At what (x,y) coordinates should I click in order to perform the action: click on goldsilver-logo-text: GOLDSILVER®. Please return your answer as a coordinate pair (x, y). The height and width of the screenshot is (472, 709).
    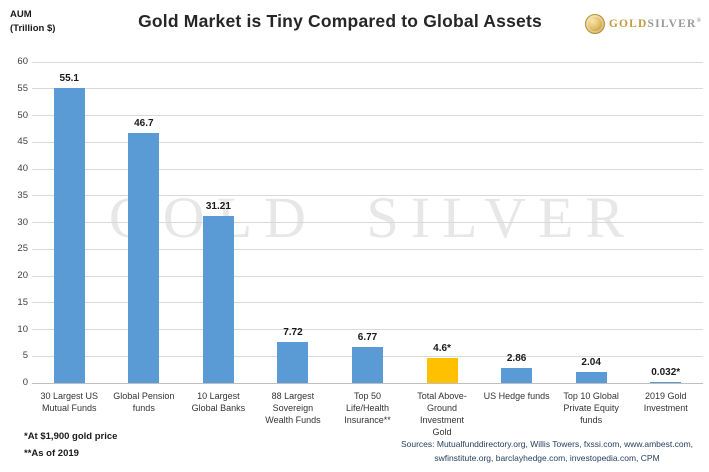
    Looking at the image, I should click on (655, 24).